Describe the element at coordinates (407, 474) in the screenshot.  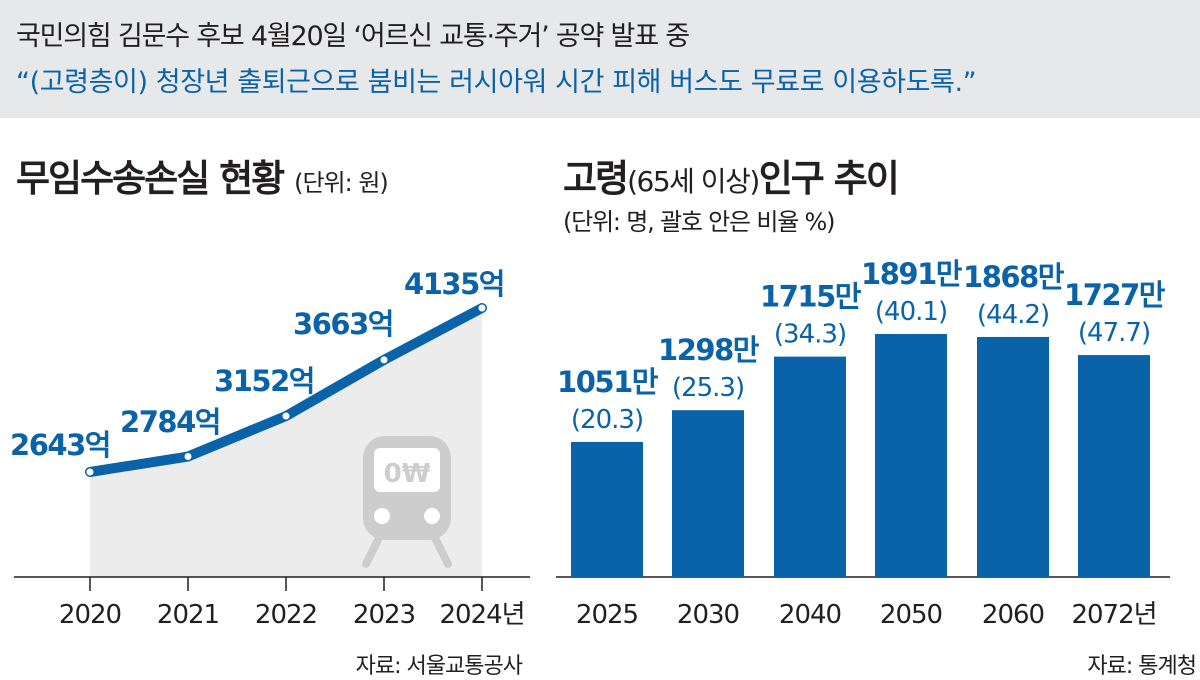
I see `train-fare-text: 0₩` at that location.